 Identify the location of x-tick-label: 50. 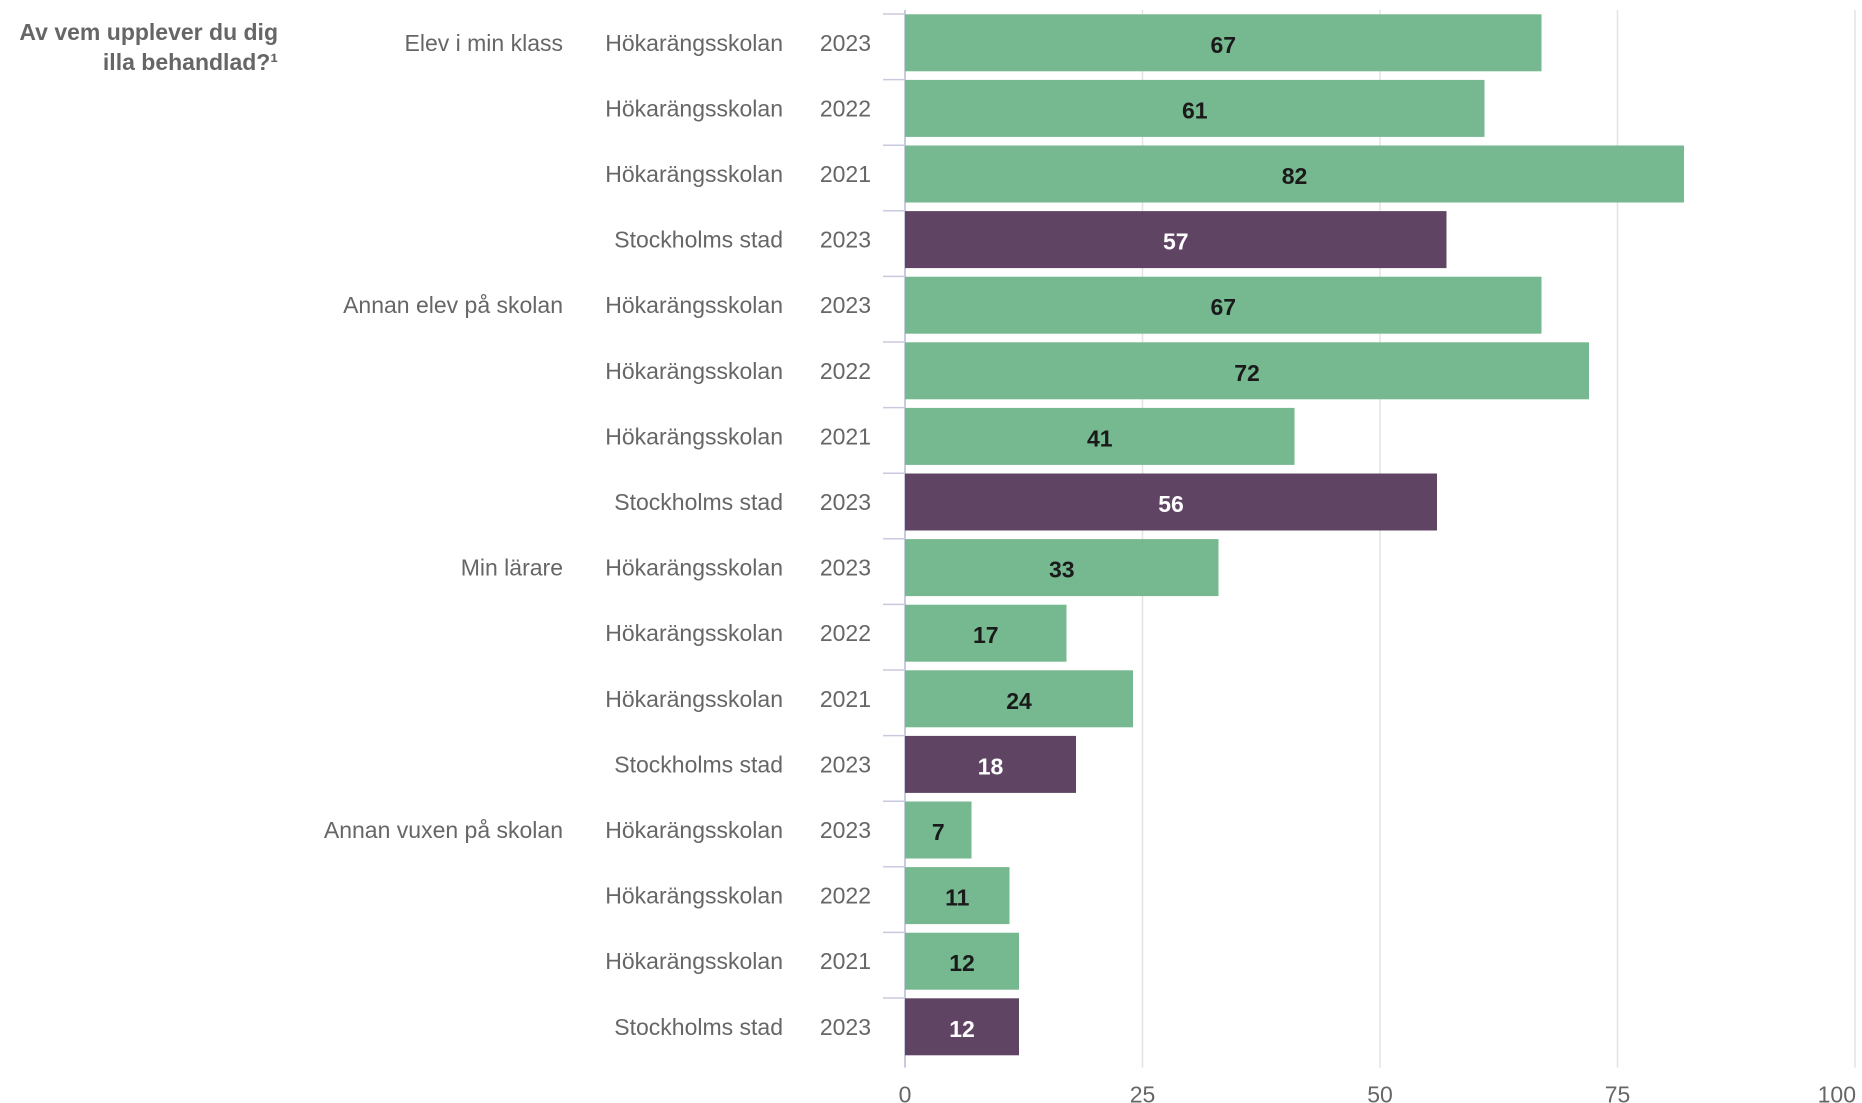
(1380, 1092).